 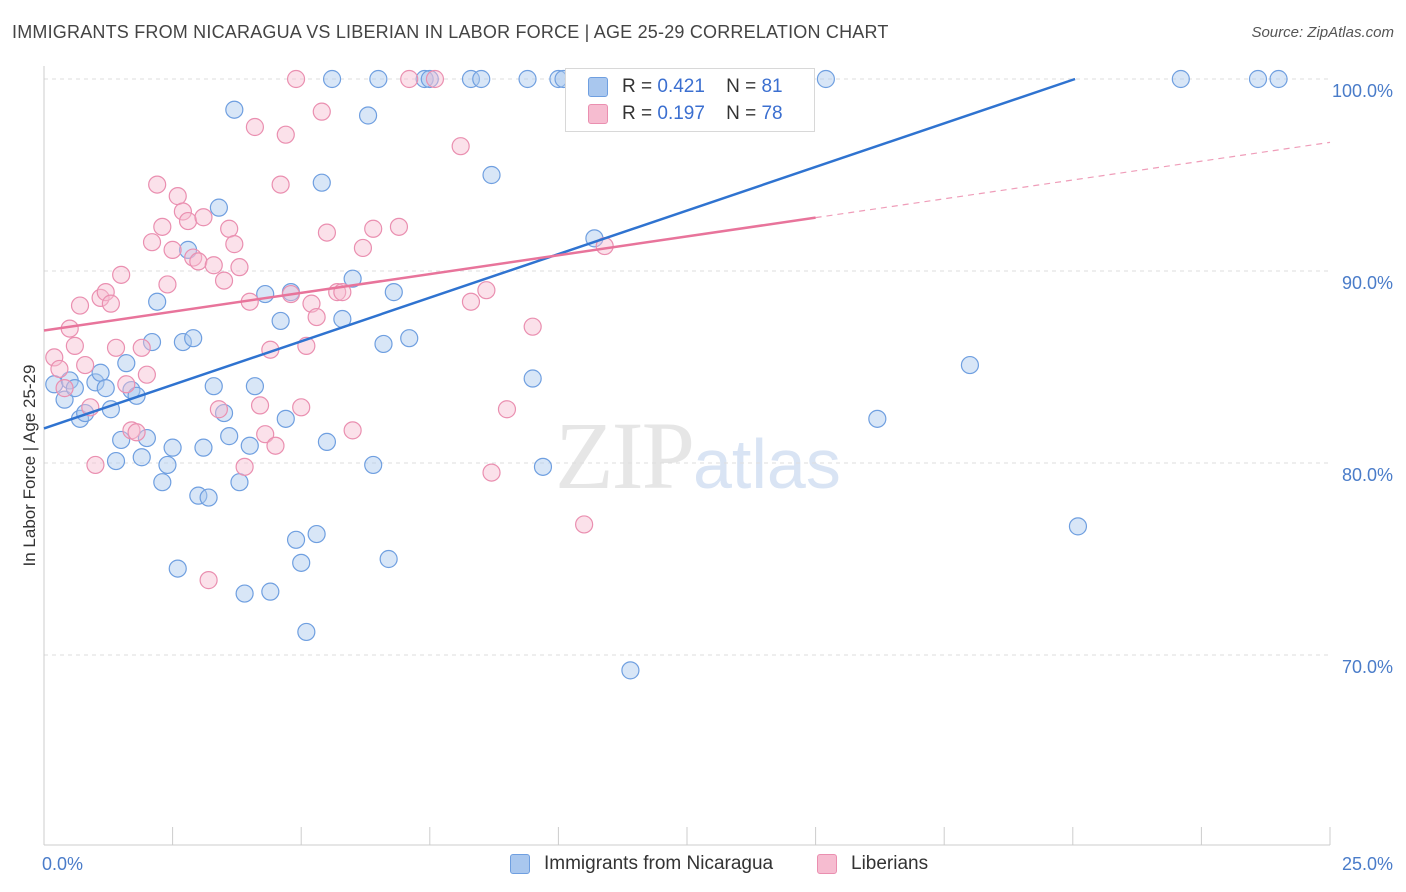 I want to click on y-tick-label: 80.0%, so click(x=1367, y=475).